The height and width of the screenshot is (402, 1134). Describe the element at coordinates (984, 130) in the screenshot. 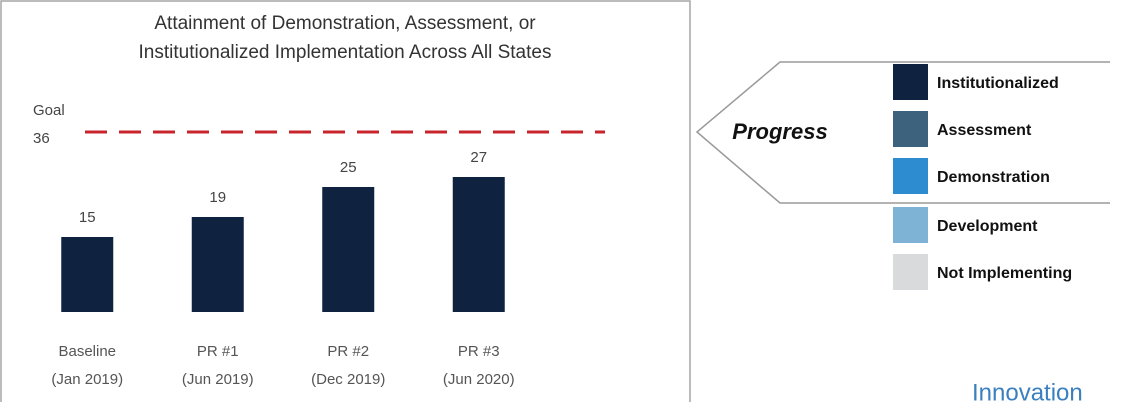

I see `legend-label: Assessment` at that location.